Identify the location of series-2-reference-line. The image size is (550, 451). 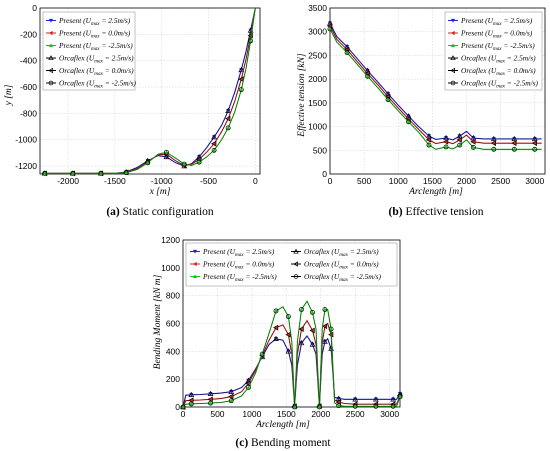
(435, 89).